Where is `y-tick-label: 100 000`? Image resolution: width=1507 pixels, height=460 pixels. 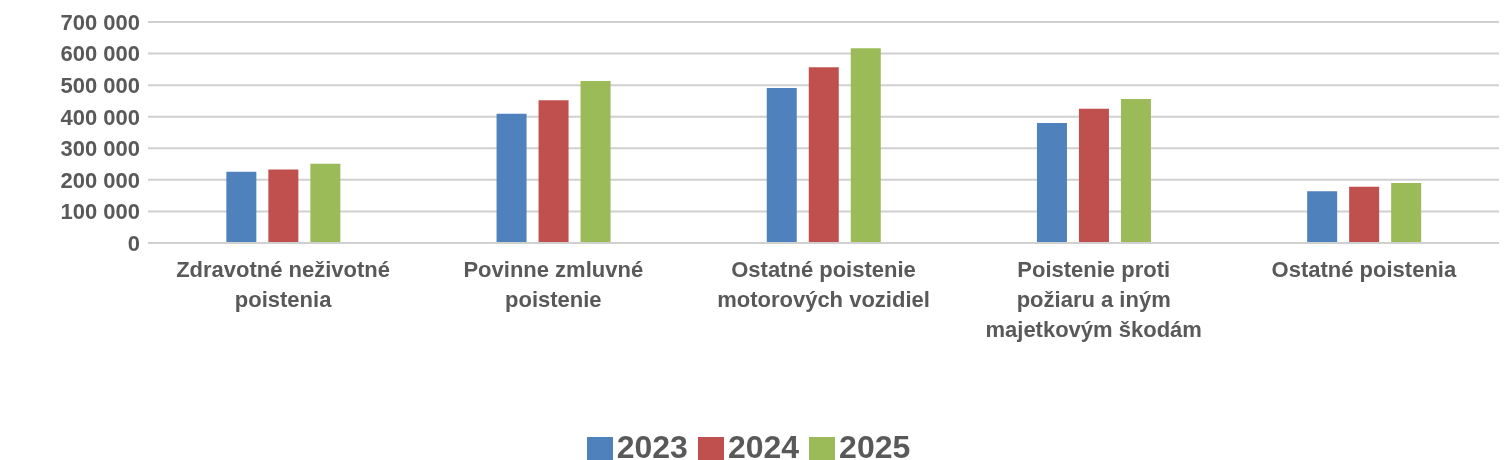 y-tick-label: 100 000 is located at coordinates (100, 212).